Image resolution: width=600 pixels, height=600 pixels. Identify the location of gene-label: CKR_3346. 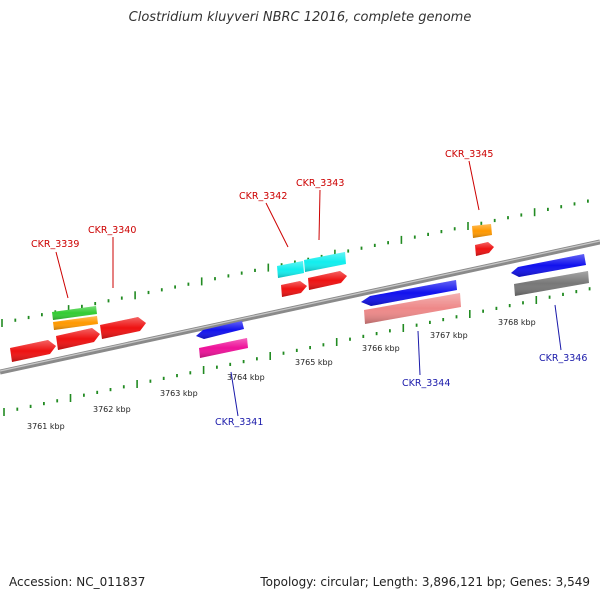
(563, 358).